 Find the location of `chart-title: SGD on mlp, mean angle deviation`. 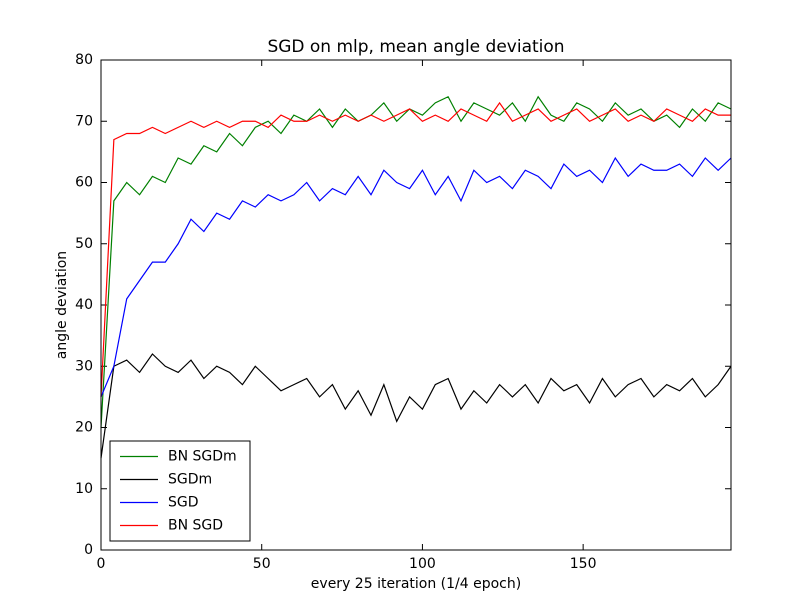

chart-title: SGD on mlp, mean angle deviation is located at coordinates (415, 47).